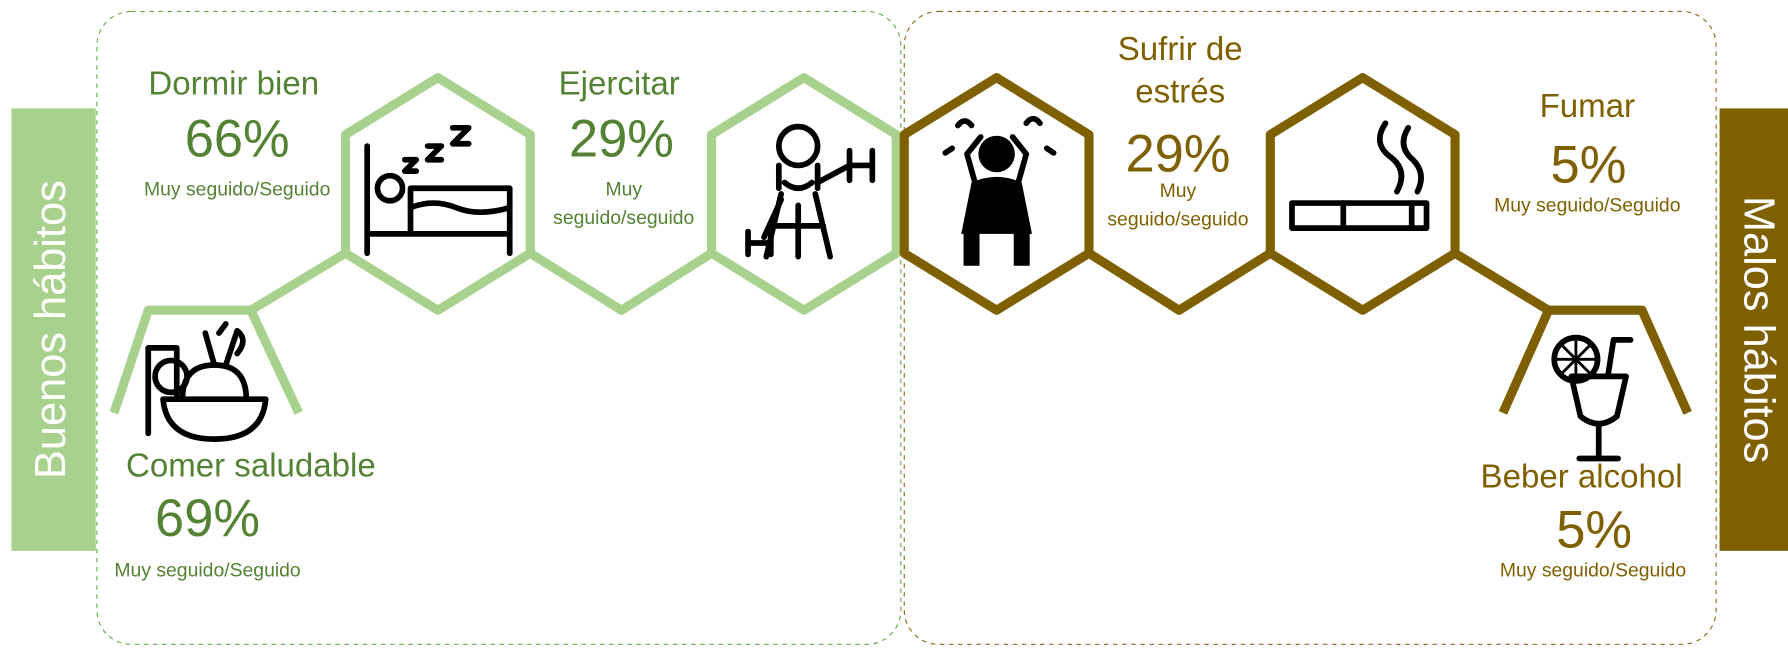 This screenshot has height=649, width=1788. I want to click on side-label: Buenos hábitos, so click(51, 329).